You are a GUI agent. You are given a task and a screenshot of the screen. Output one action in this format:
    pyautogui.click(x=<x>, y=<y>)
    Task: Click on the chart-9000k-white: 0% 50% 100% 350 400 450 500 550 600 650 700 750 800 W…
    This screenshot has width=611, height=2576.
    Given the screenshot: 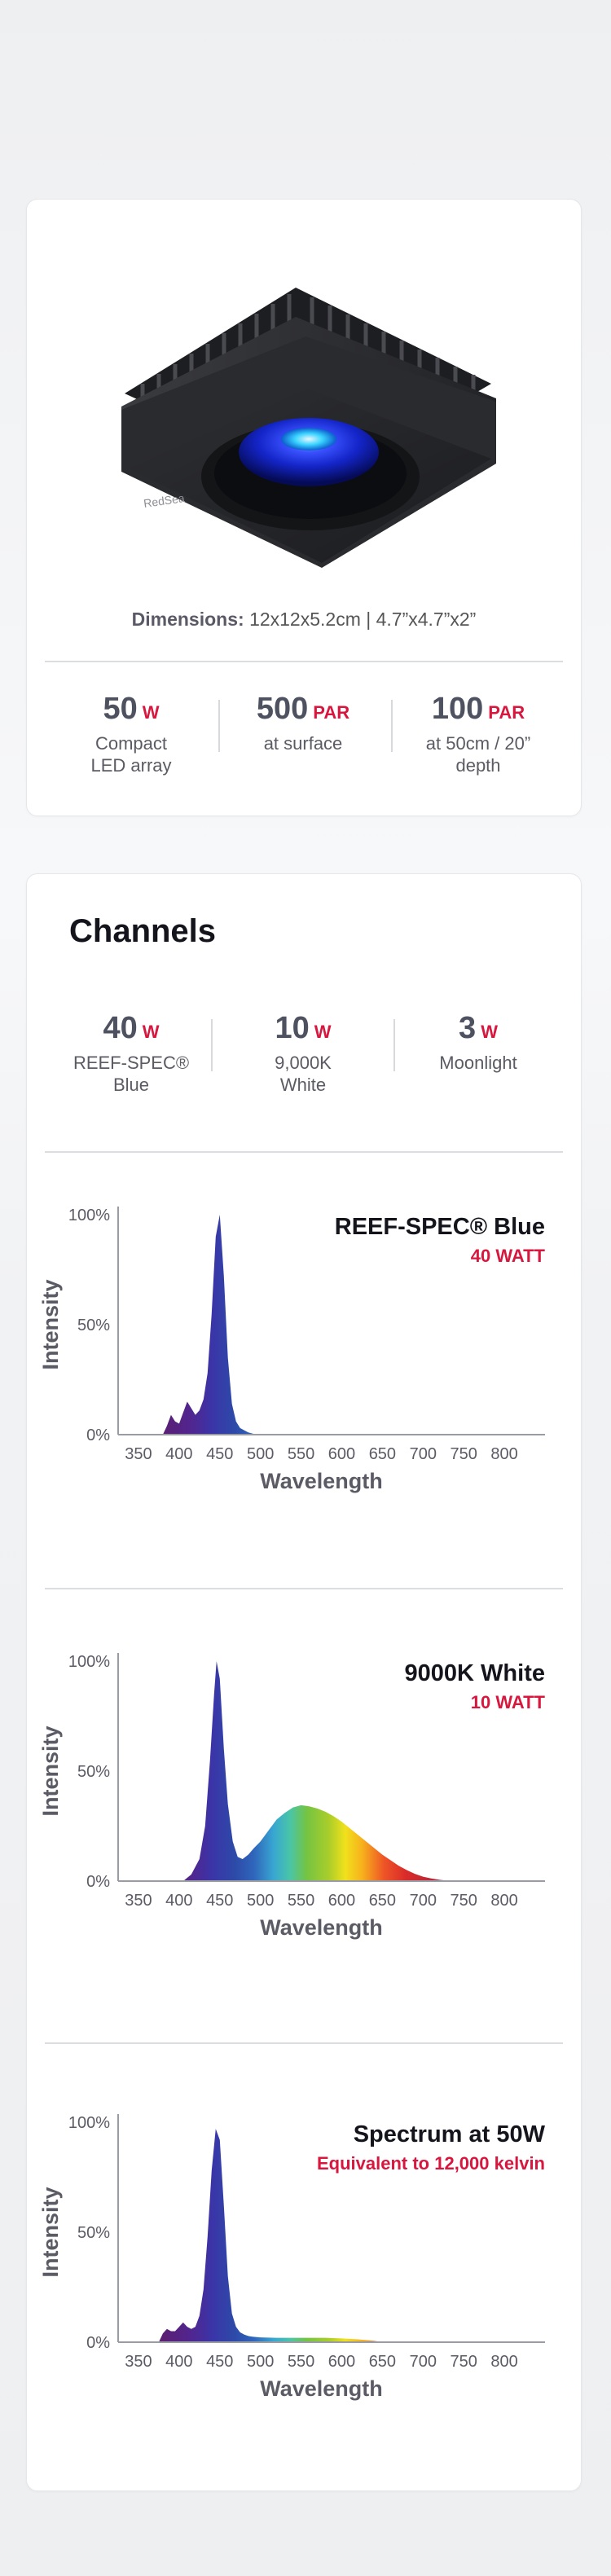 What is the action you would take?
    pyautogui.click(x=292, y=1796)
    